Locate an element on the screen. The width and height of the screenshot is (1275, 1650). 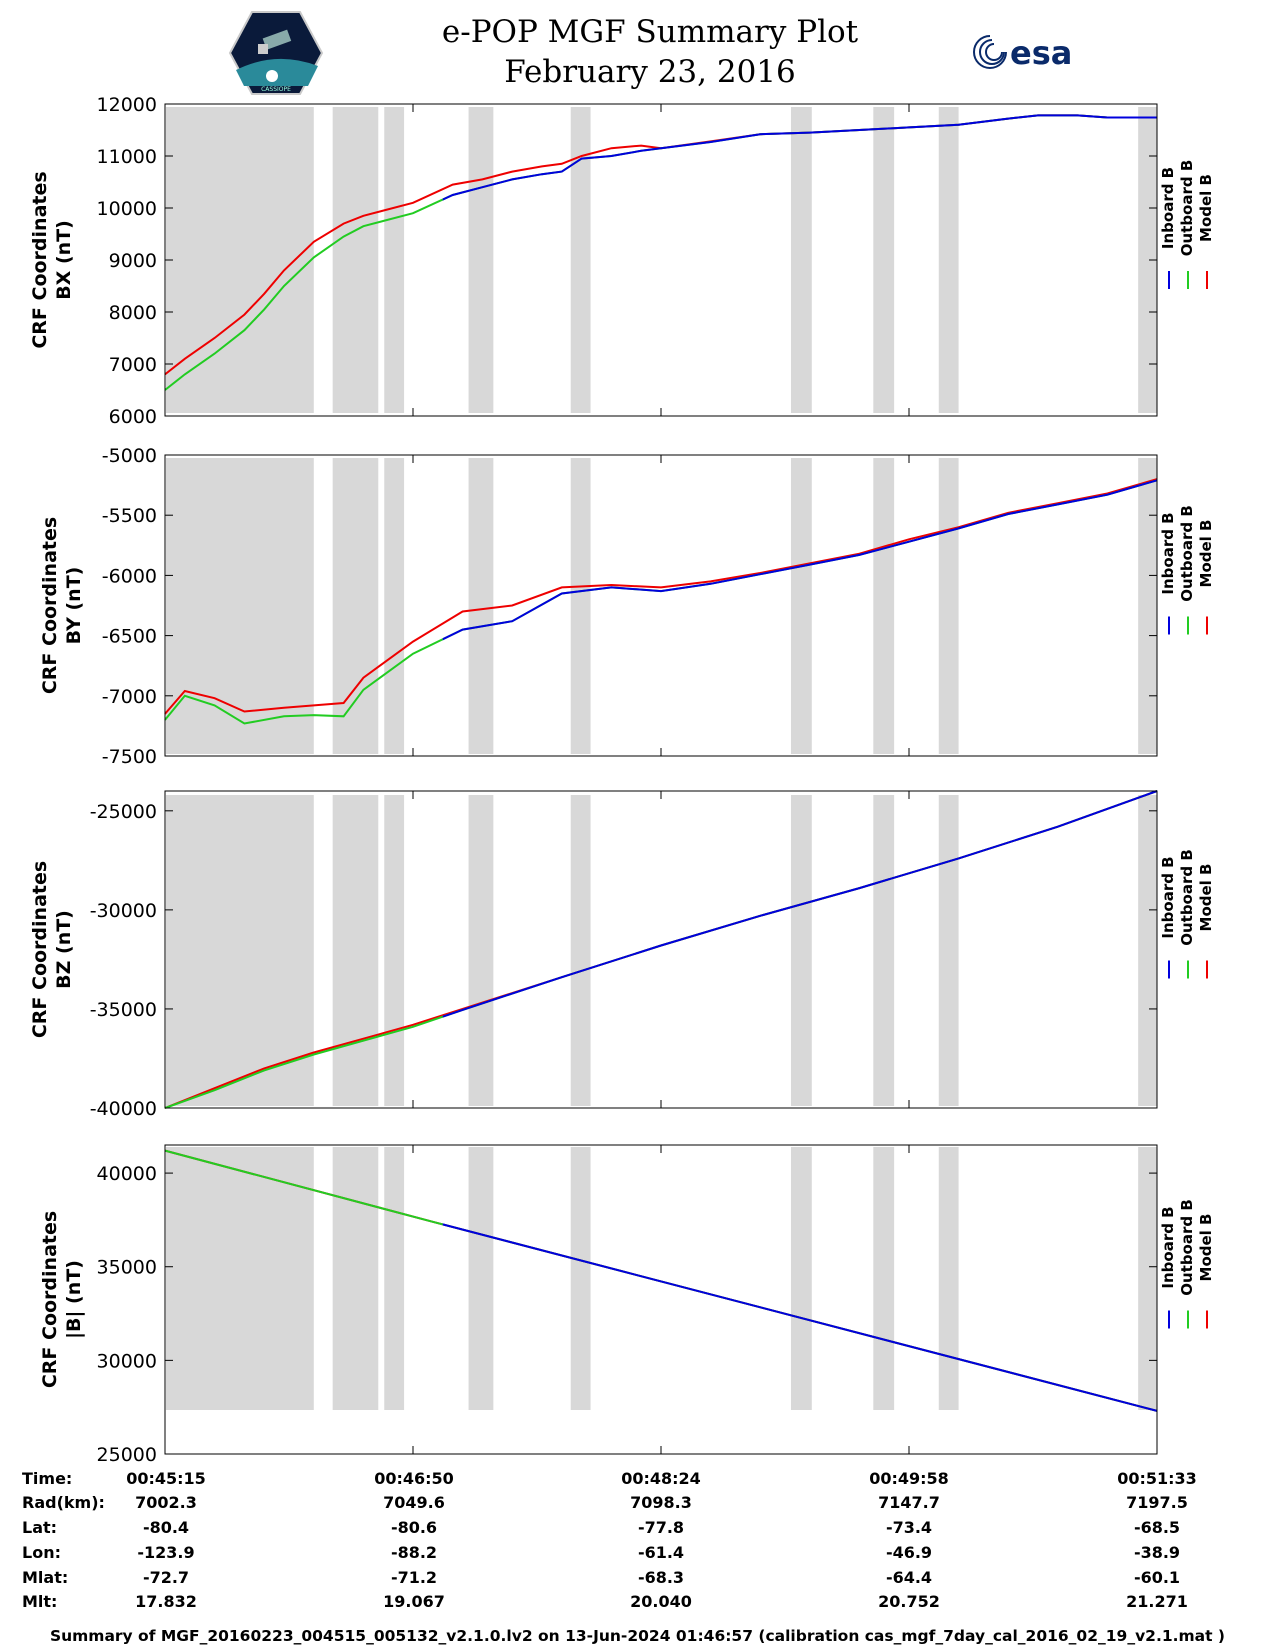
info-cell: -73.4 is located at coordinates (909, 1527).